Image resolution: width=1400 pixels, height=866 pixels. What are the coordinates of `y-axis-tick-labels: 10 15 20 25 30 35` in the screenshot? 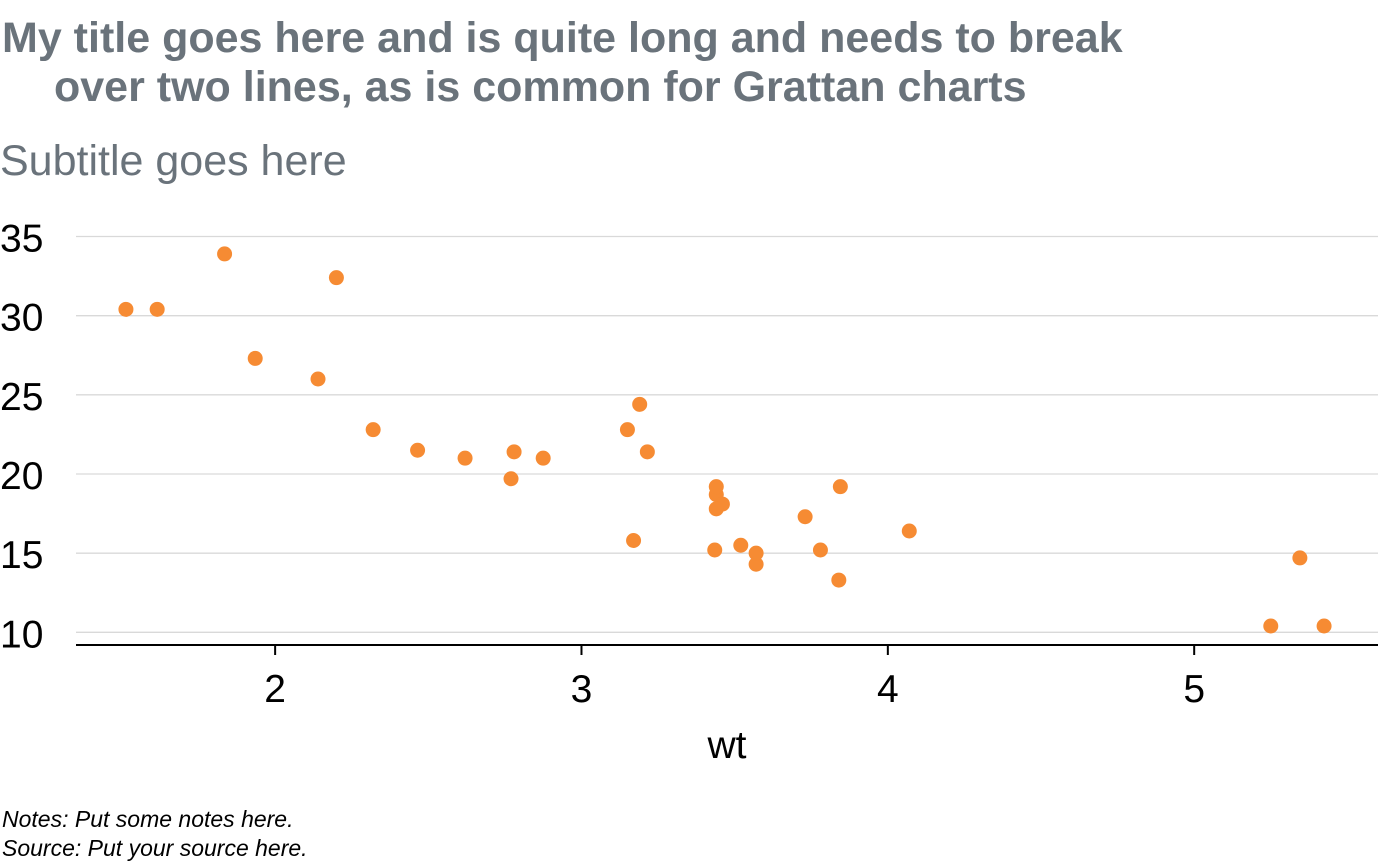 It's located at (21, 437).